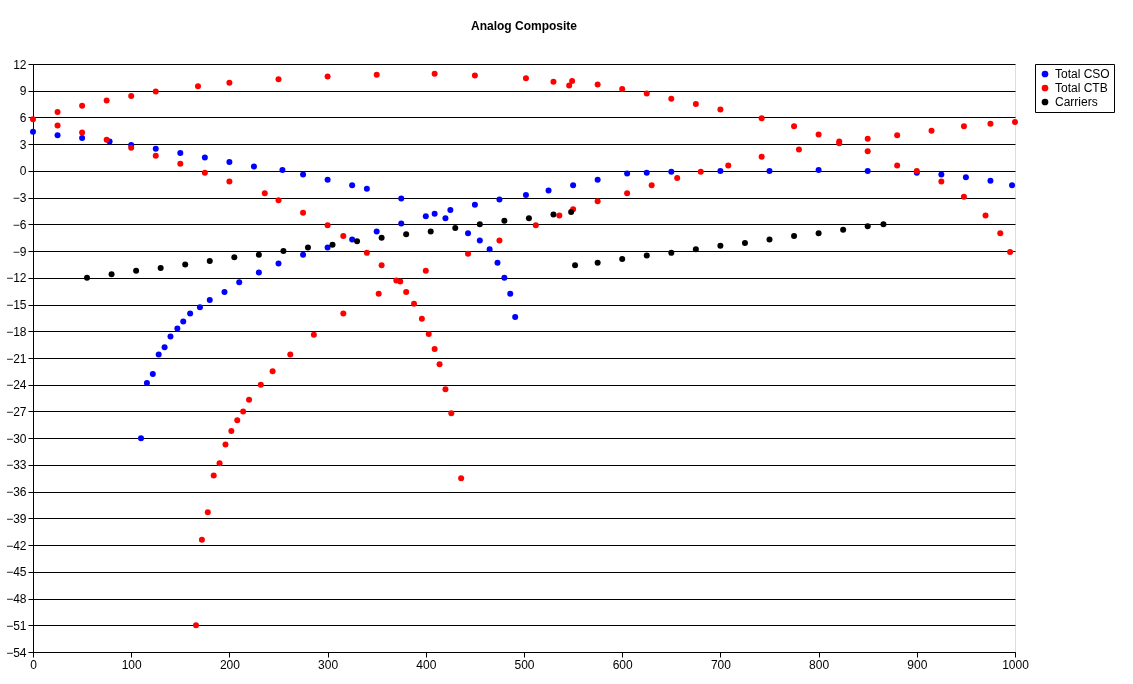  Describe the element at coordinates (16, 652) in the screenshot. I see `y-tick-label: −54` at that location.